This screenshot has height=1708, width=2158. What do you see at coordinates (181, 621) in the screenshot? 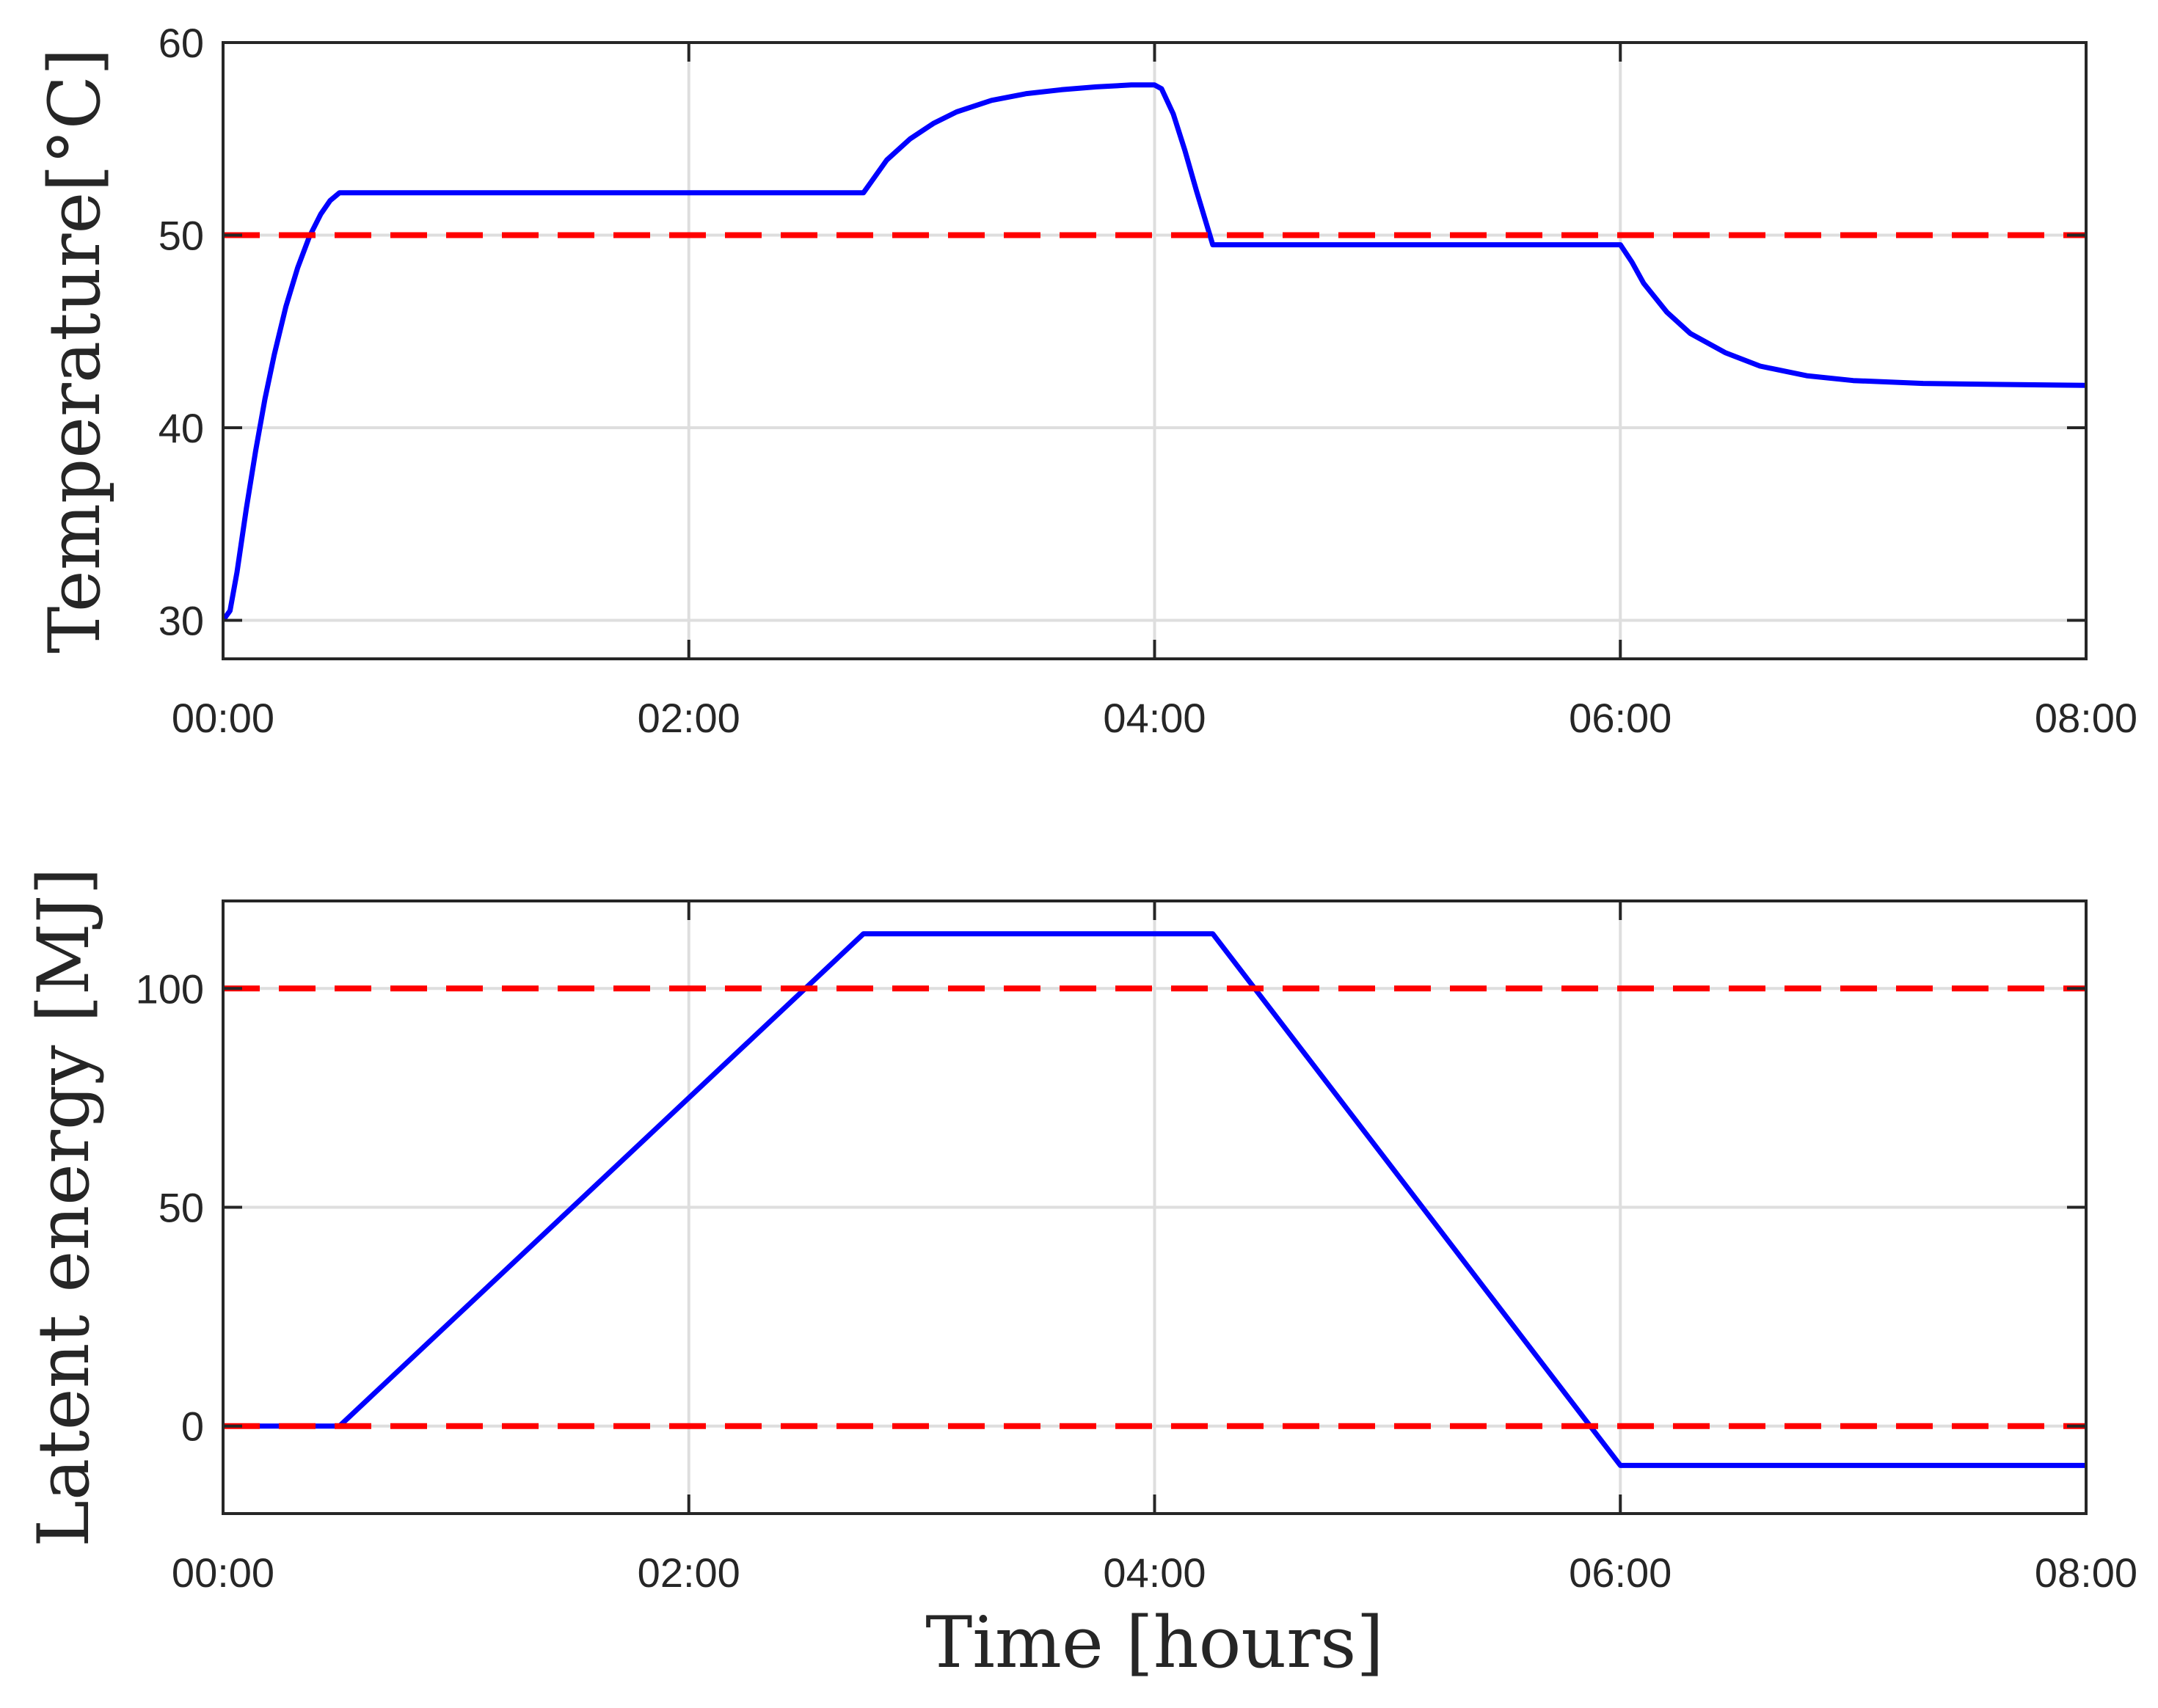
I see `y-tick-label: 30` at bounding box center [181, 621].